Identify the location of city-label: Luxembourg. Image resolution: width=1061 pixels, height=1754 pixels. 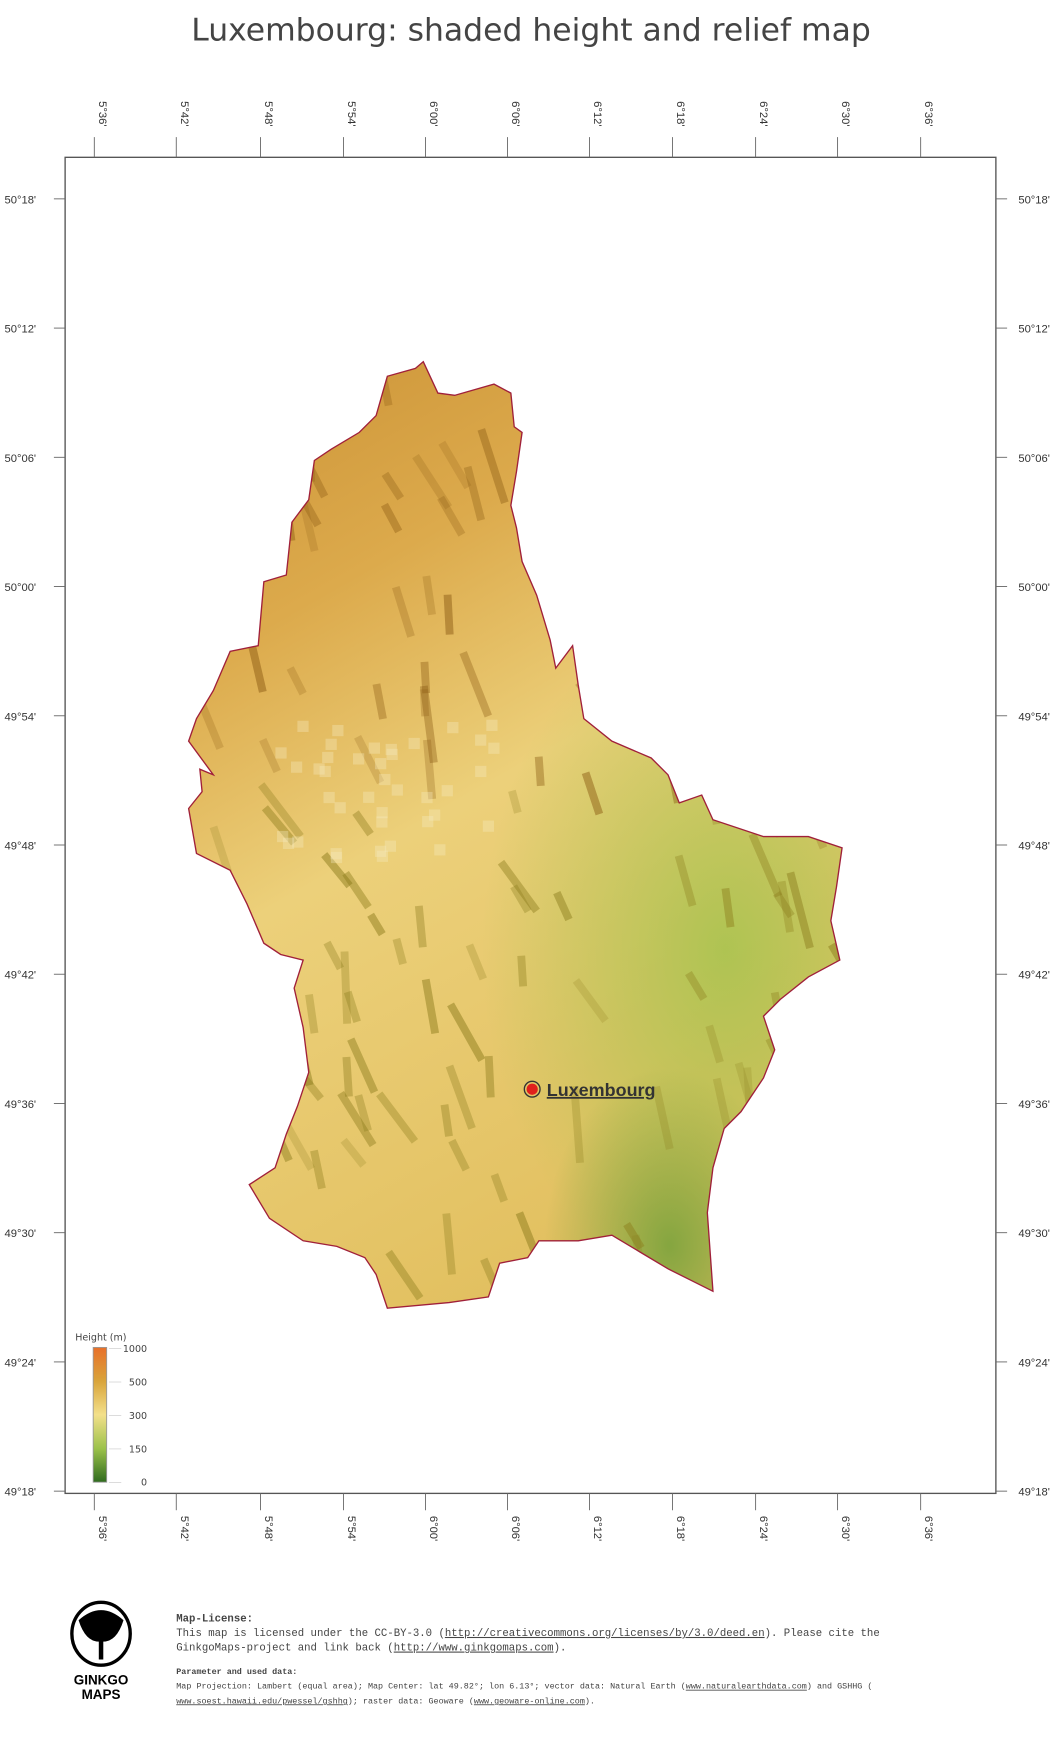
(601, 1090).